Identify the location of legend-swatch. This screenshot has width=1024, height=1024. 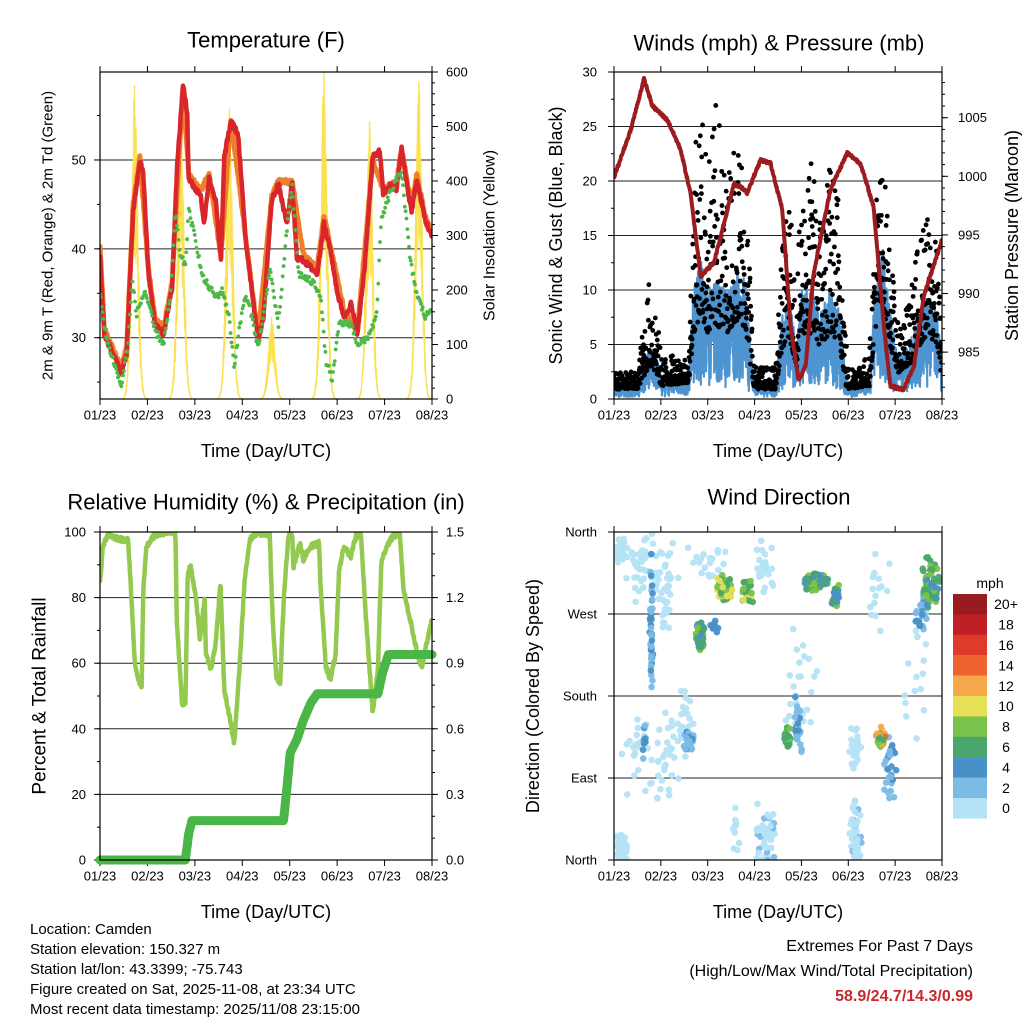
(970, 645).